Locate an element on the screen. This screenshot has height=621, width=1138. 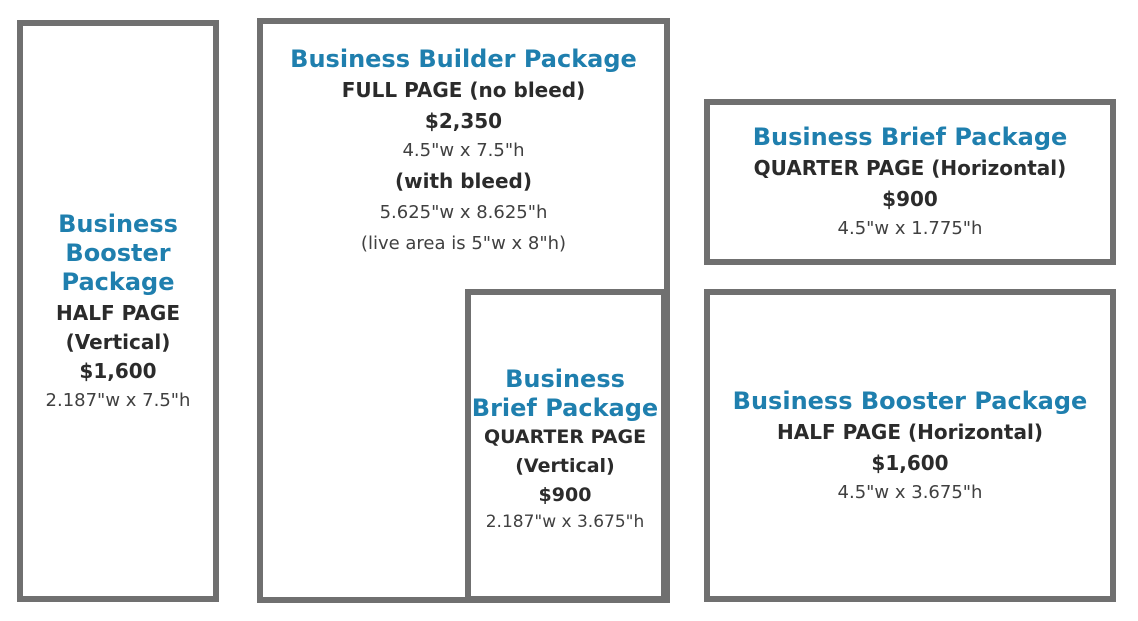
live-area-note: (live area is 5"w x 8"h) is located at coordinates (463, 243).